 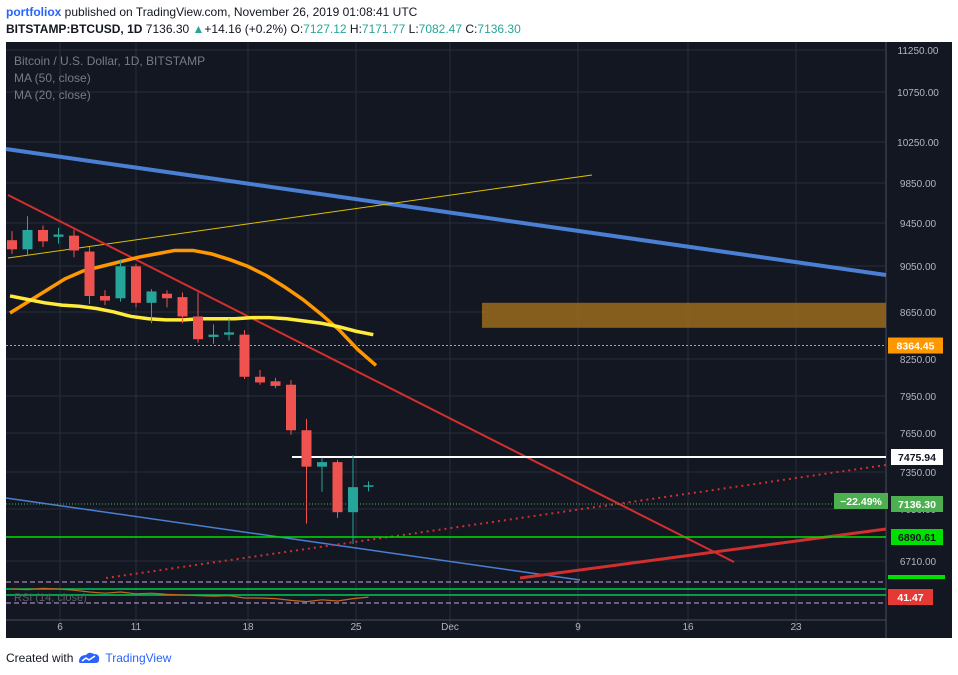 I want to click on x-axis-ticks: 6 11 18 25 Dec 9 16 23, so click(x=429, y=627).